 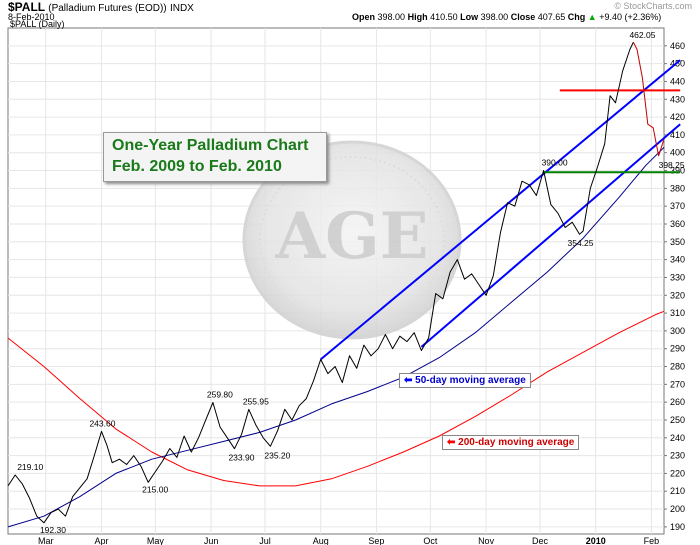 I want to click on price-annotation: 255.95, so click(x=256, y=401).